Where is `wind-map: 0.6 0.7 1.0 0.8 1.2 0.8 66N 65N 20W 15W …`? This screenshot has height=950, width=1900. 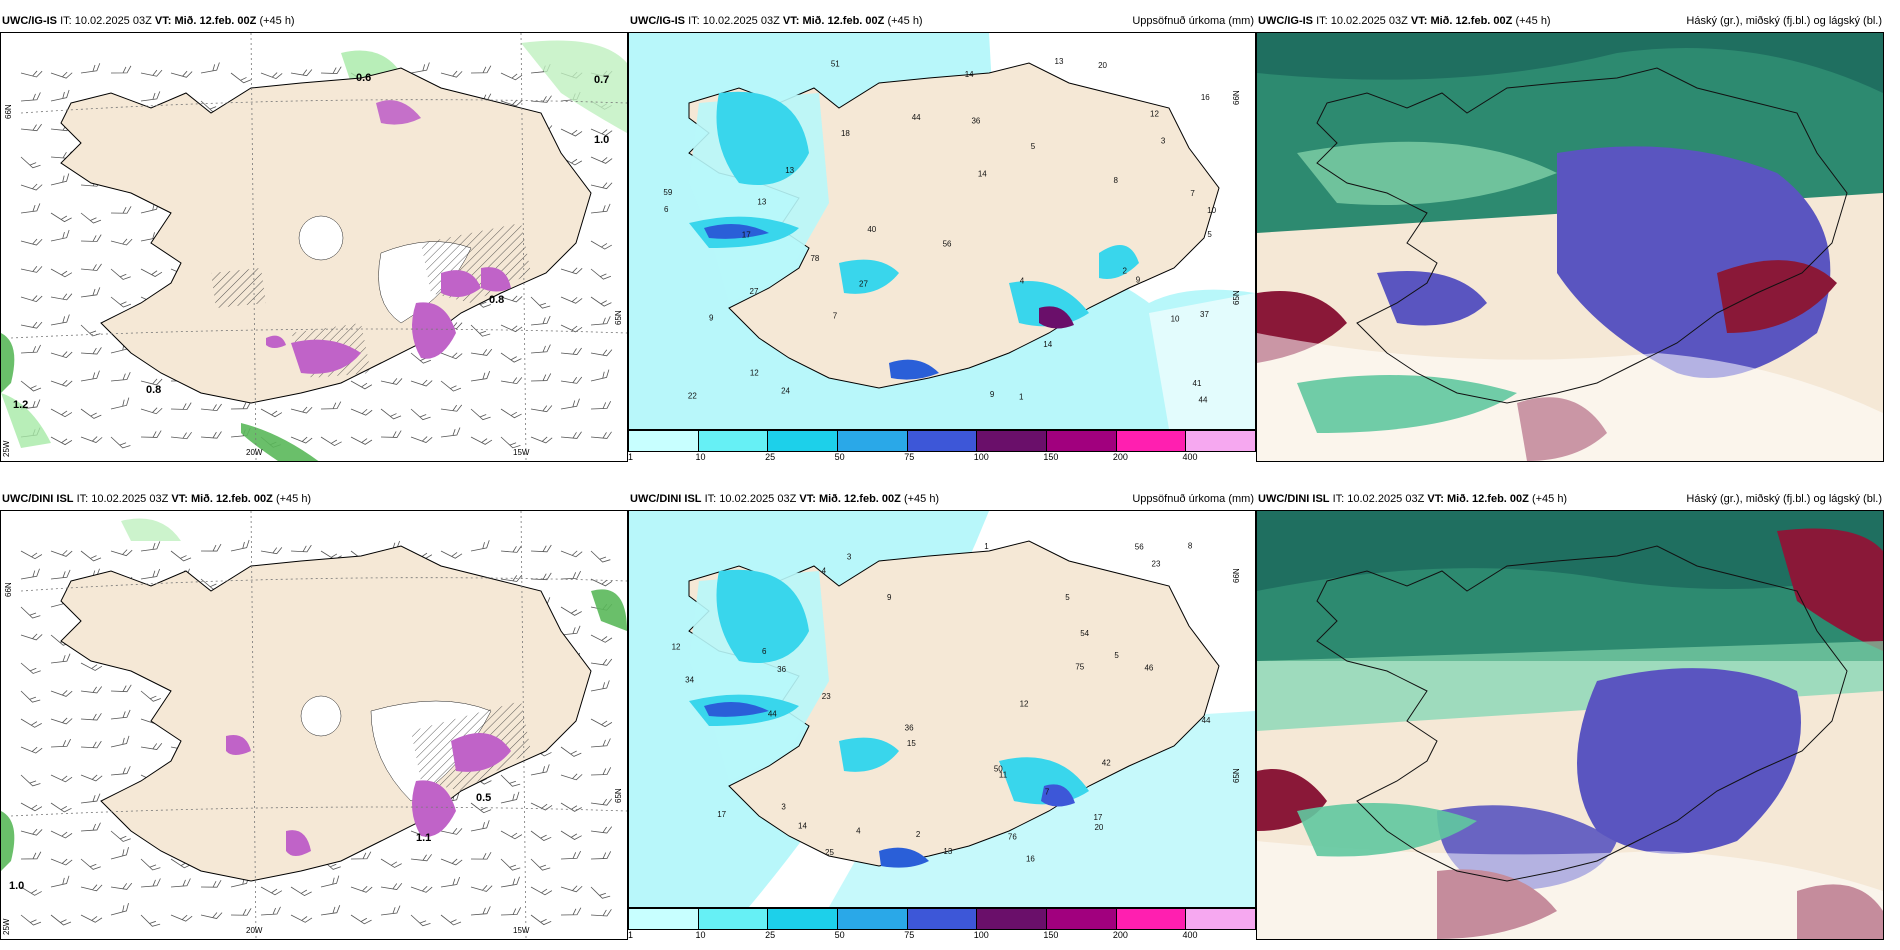 wind-map: 0.6 0.7 1.0 0.8 1.2 0.8 66N 65N 20W 15W … is located at coordinates (314, 247).